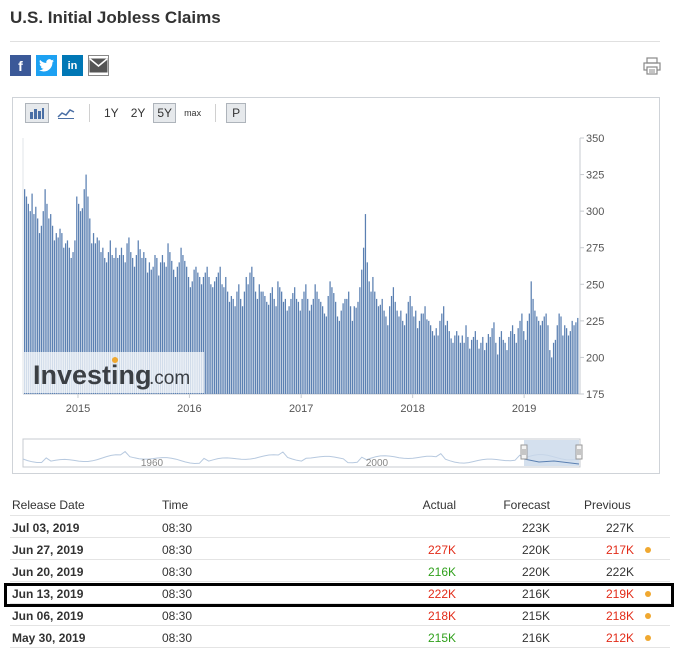 This screenshot has width=678, height=657. Describe the element at coordinates (551, 453) in the screenshot. I see `navigator-selection` at that location.